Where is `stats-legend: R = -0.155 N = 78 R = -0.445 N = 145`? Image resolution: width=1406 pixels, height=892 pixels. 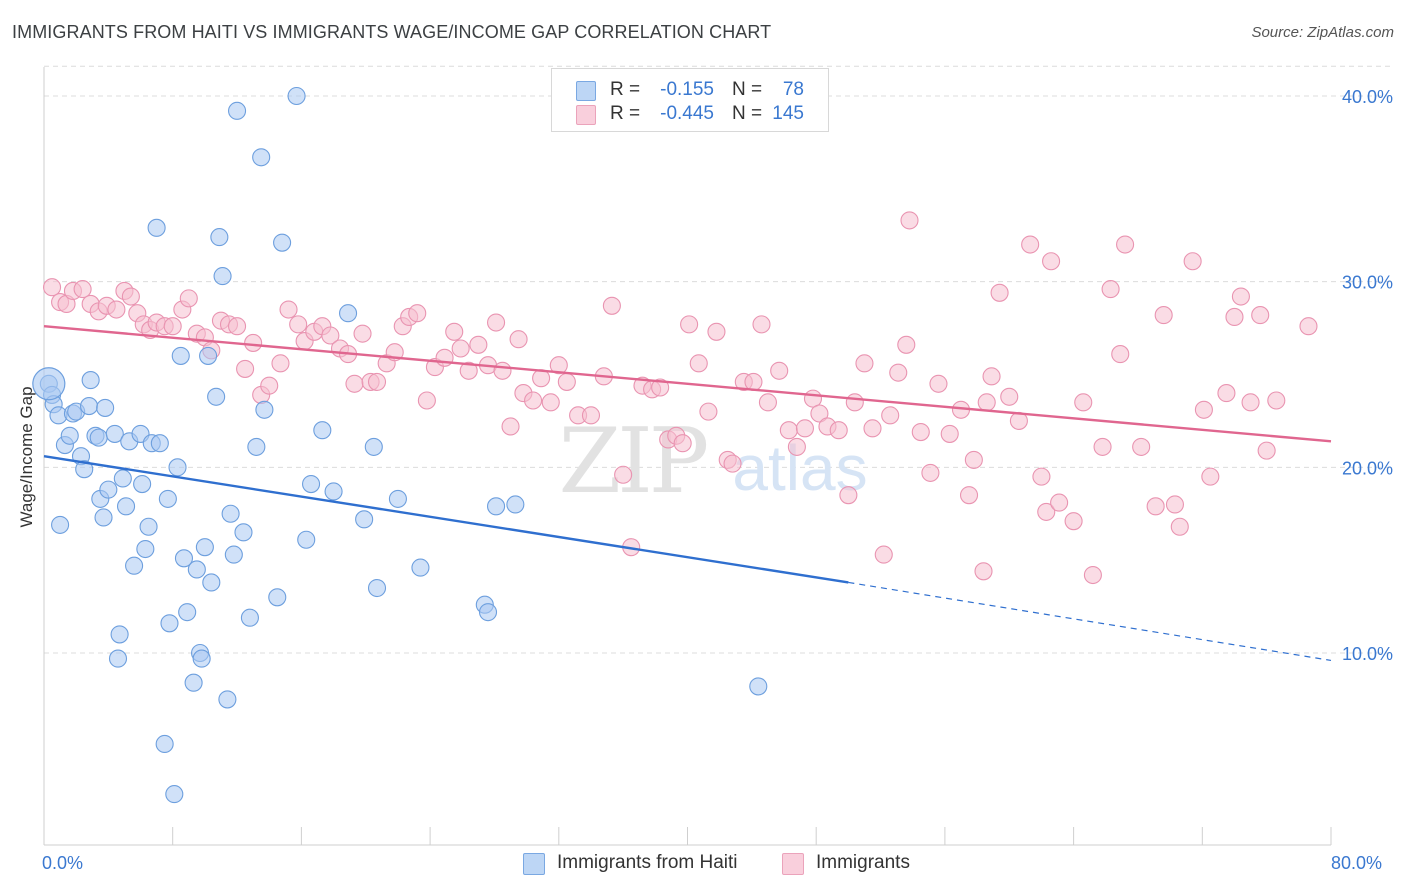
stats-legend: R = -0.155 N = 78 R = -0.445 N = 145 is located at coordinates (690, 100).